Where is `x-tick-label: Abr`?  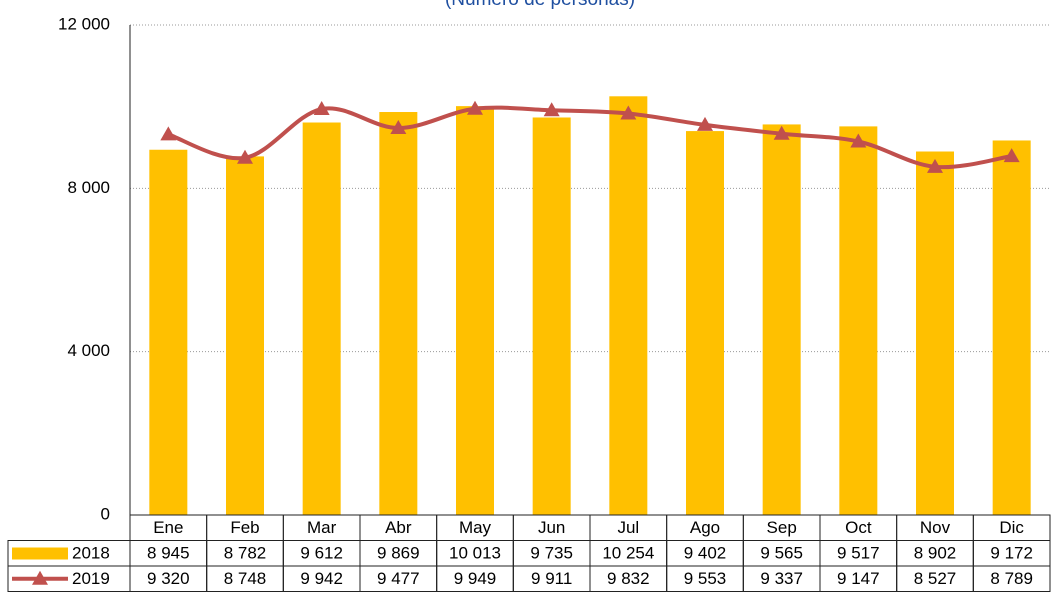
x-tick-label: Abr is located at coordinates (398, 527).